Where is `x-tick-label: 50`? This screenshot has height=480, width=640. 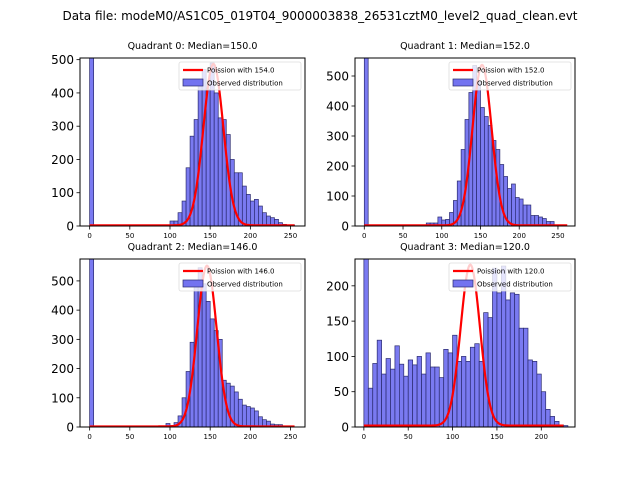
x-tick-label: 50 is located at coordinates (403, 236).